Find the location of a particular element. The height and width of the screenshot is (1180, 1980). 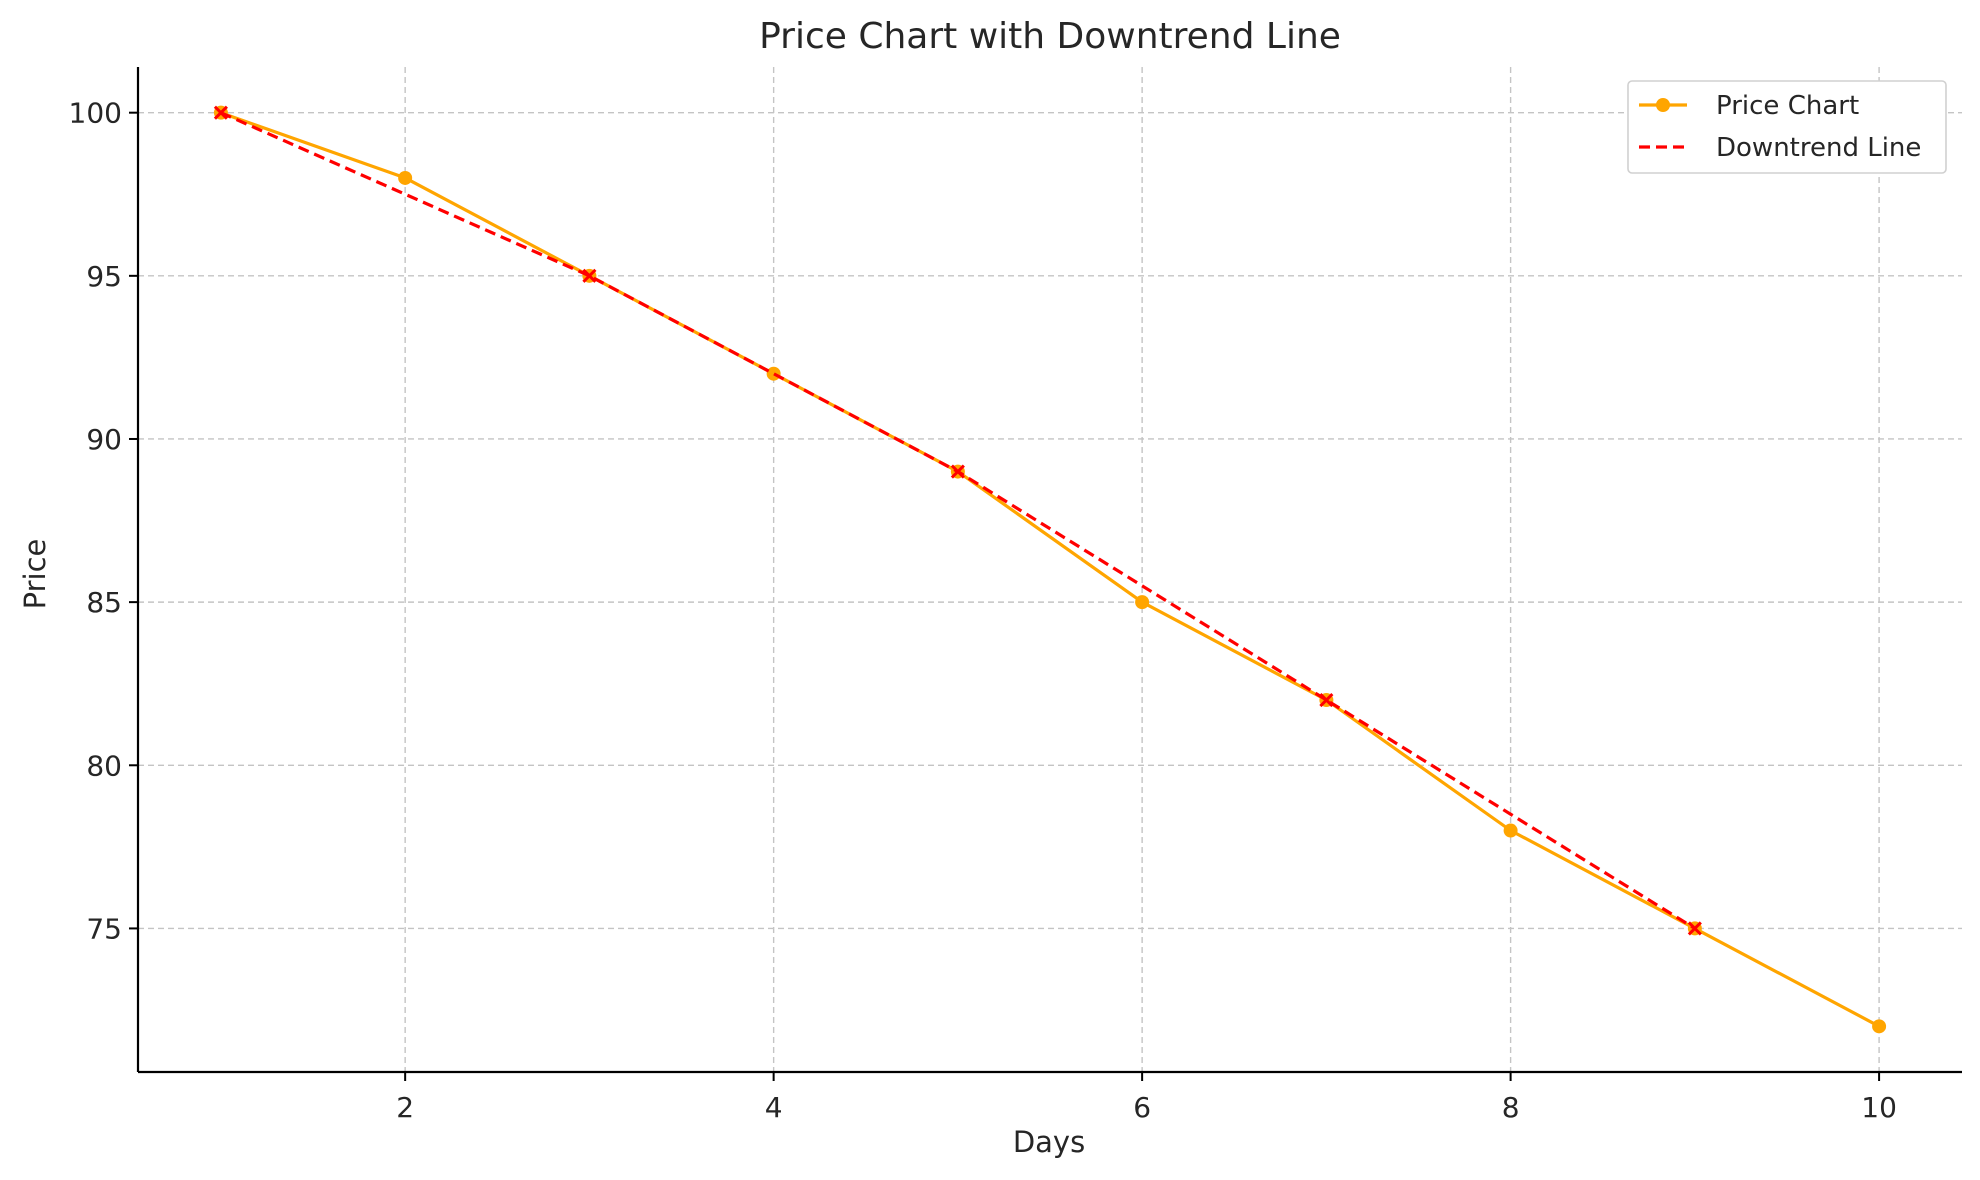

x-tick-label: 4 is located at coordinates (774, 1107).